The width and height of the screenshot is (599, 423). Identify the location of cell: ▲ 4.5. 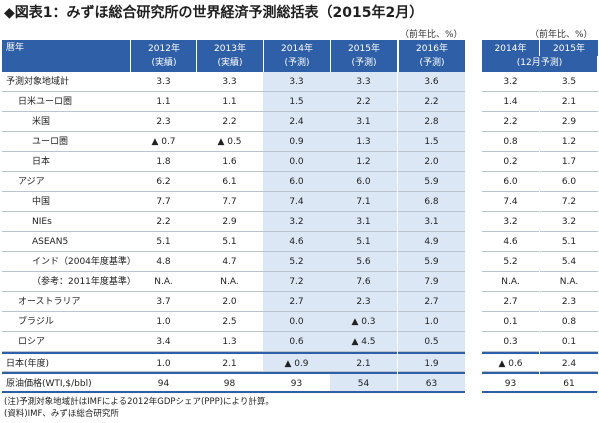
(363, 342).